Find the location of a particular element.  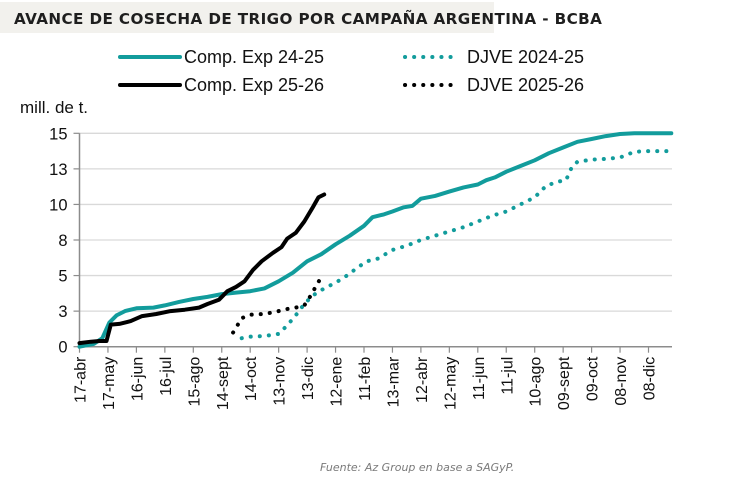

x-tick-label: 16-jul is located at coordinates (166, 376).